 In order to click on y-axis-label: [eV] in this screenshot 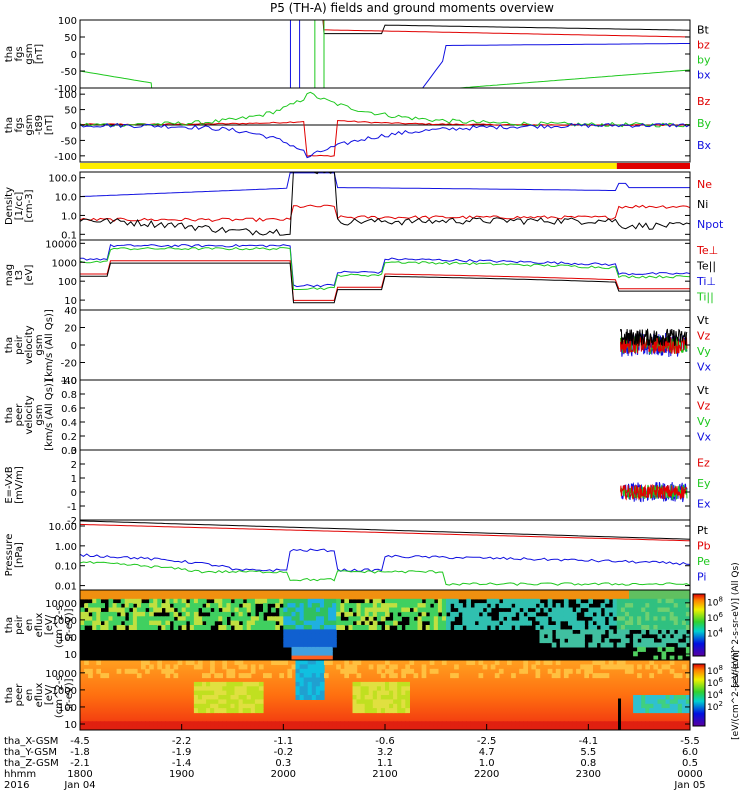, I will do `click(29, 275)`.